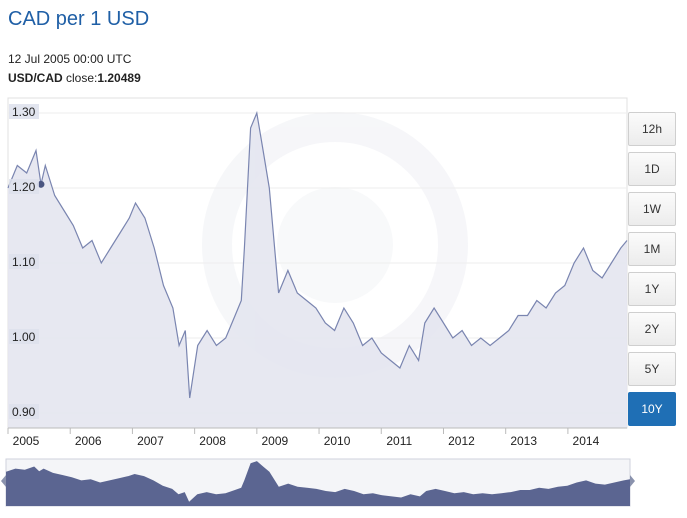 The width and height of the screenshot is (687, 518). I want to click on y-tick-label: 1.20, so click(24, 187).